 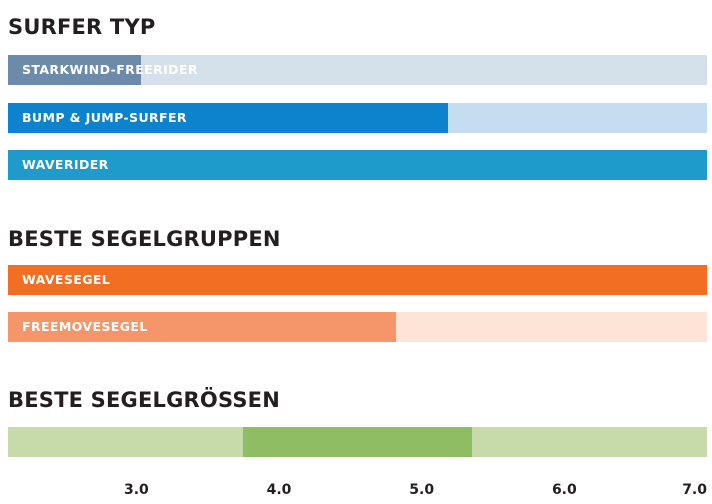 I want to click on section-title-surfer-typ: SURFER TYP, so click(x=82, y=27).